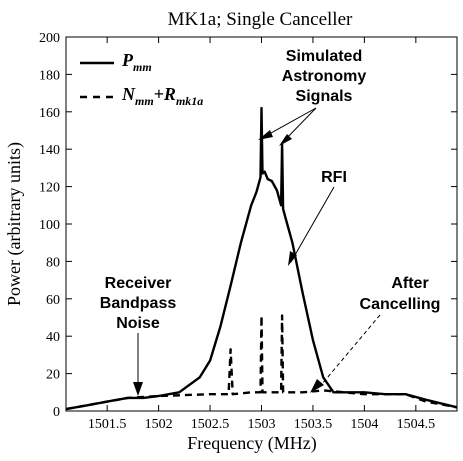 The image size is (463, 461). Describe the element at coordinates (14, 224) in the screenshot. I see `y-axis-label: Power (arbitrary units)` at that location.